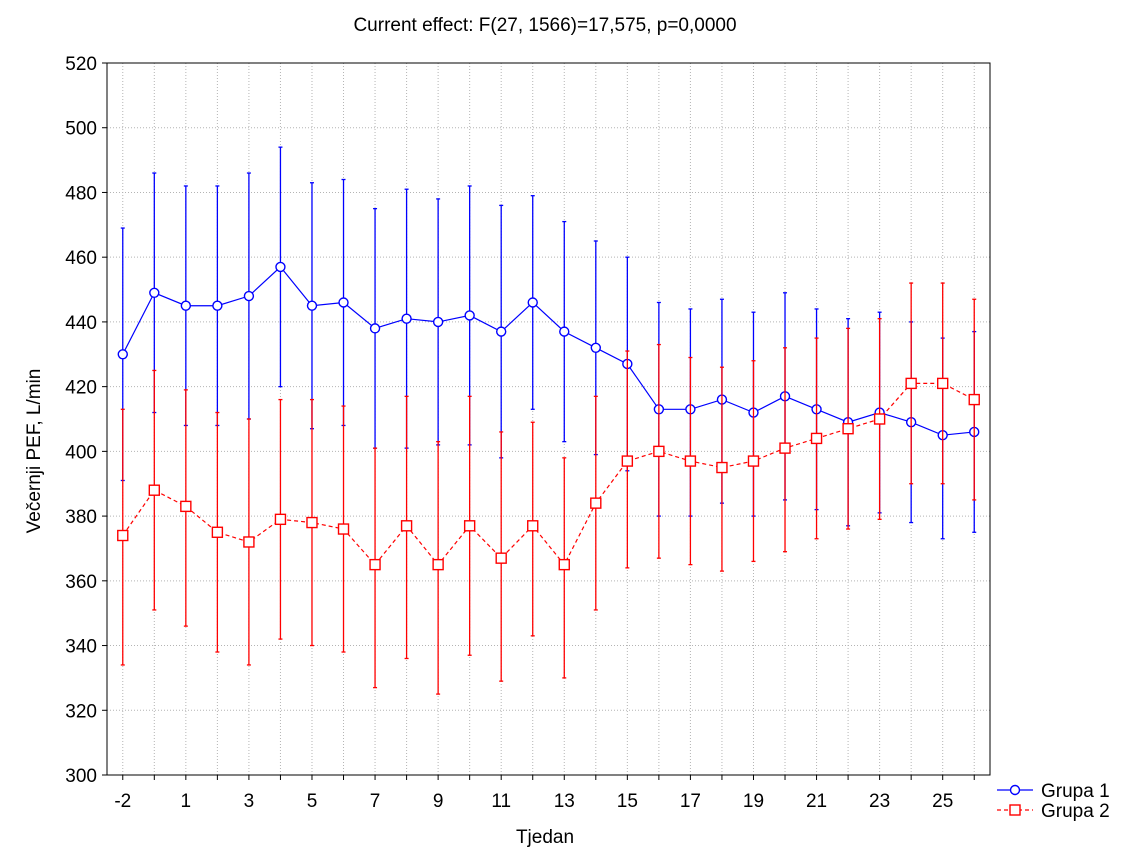  I want to click on x-tick-label: 13, so click(564, 801).